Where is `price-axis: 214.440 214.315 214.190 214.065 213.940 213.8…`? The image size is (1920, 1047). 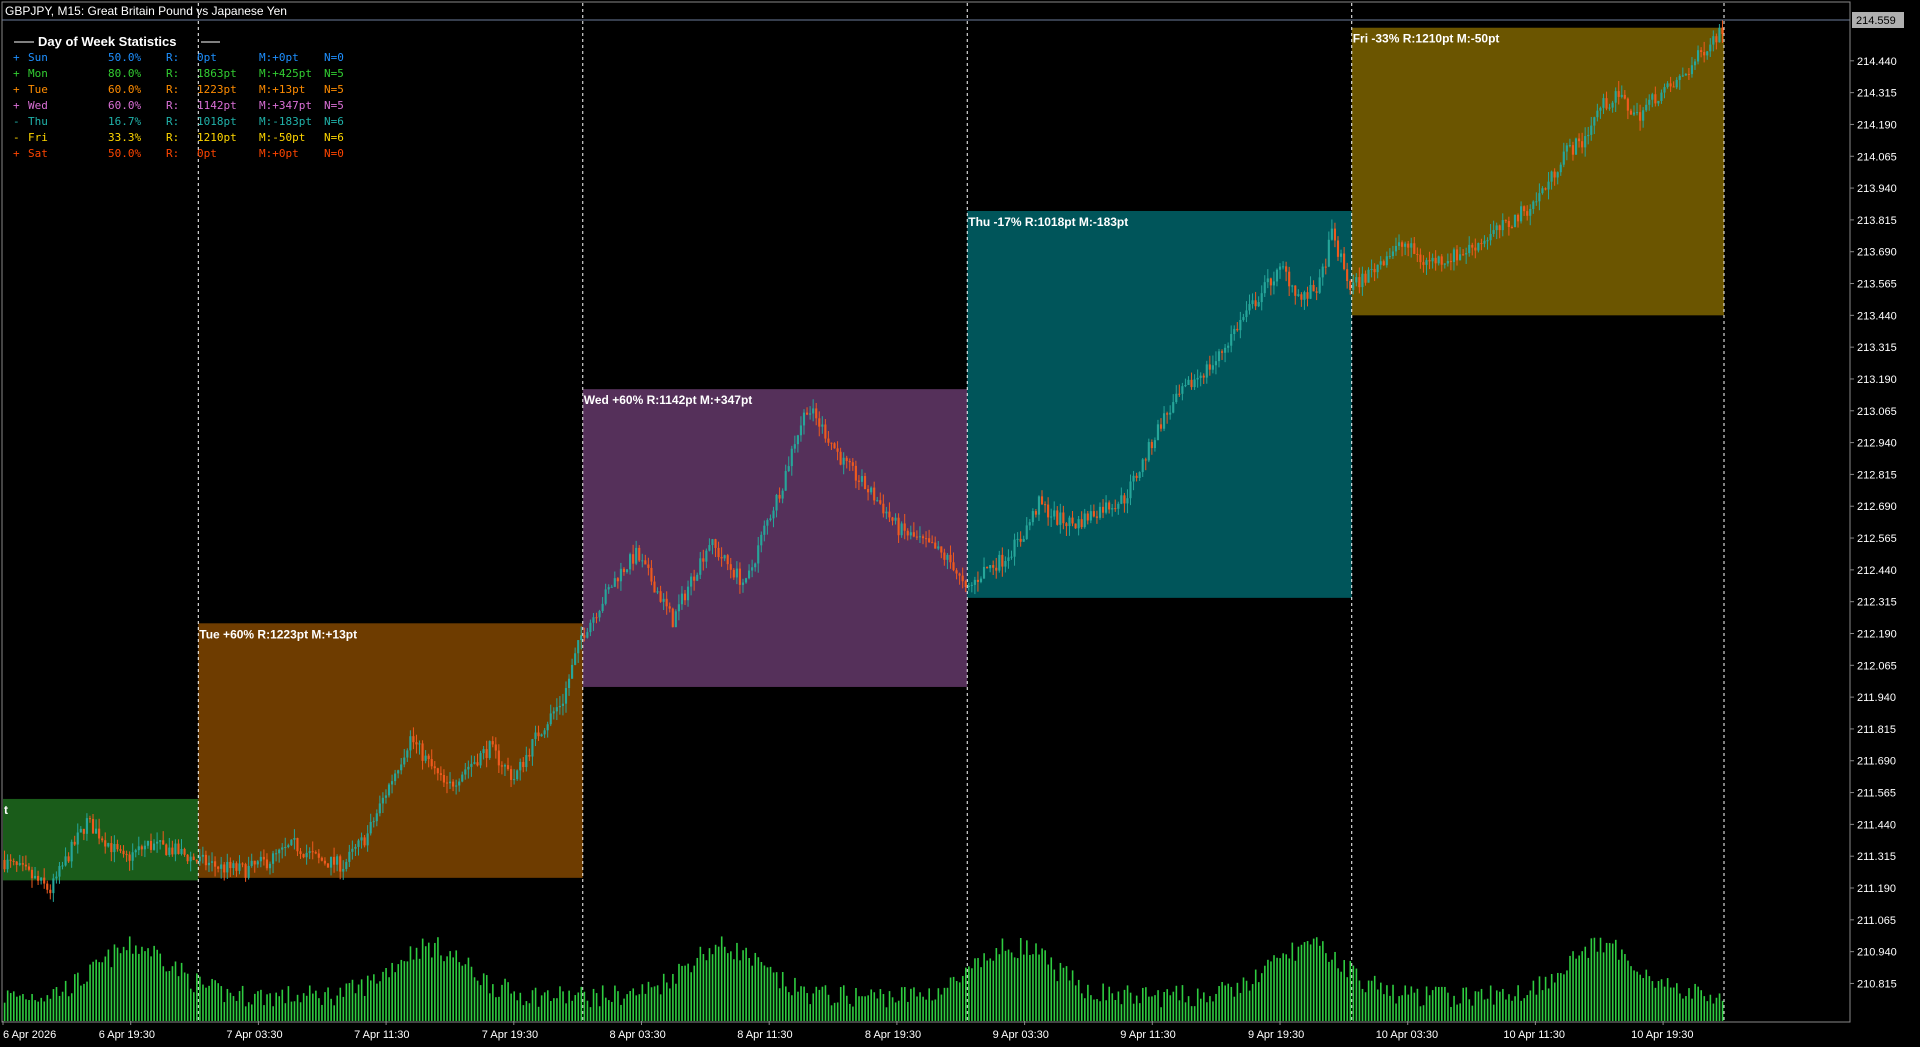 price-axis: 214.440 214.315 214.190 214.065 213.940 213.8… is located at coordinates (1873, 512).